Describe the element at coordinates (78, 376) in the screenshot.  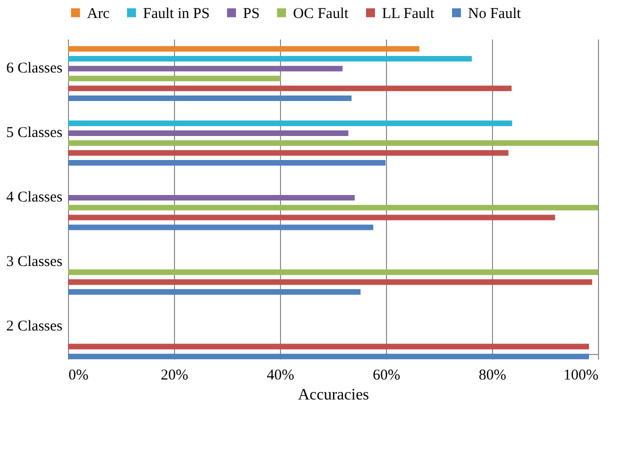
I see `x-tick-label: 0%` at that location.